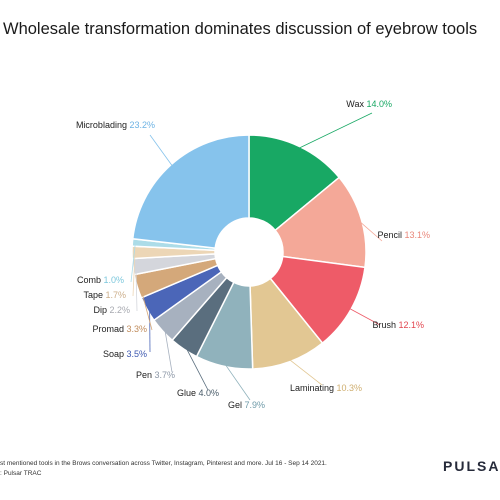 Image resolution: width=500 pixels, height=500 pixels. I want to click on slice-microblading, so click(190, 191).